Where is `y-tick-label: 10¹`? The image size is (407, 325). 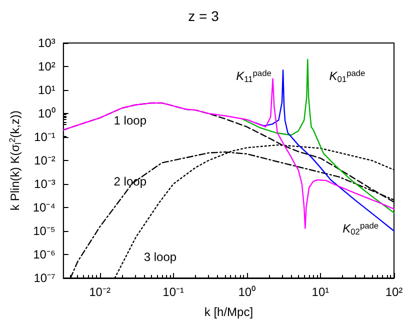 y-tick-label: 10¹ is located at coordinates (47, 90).